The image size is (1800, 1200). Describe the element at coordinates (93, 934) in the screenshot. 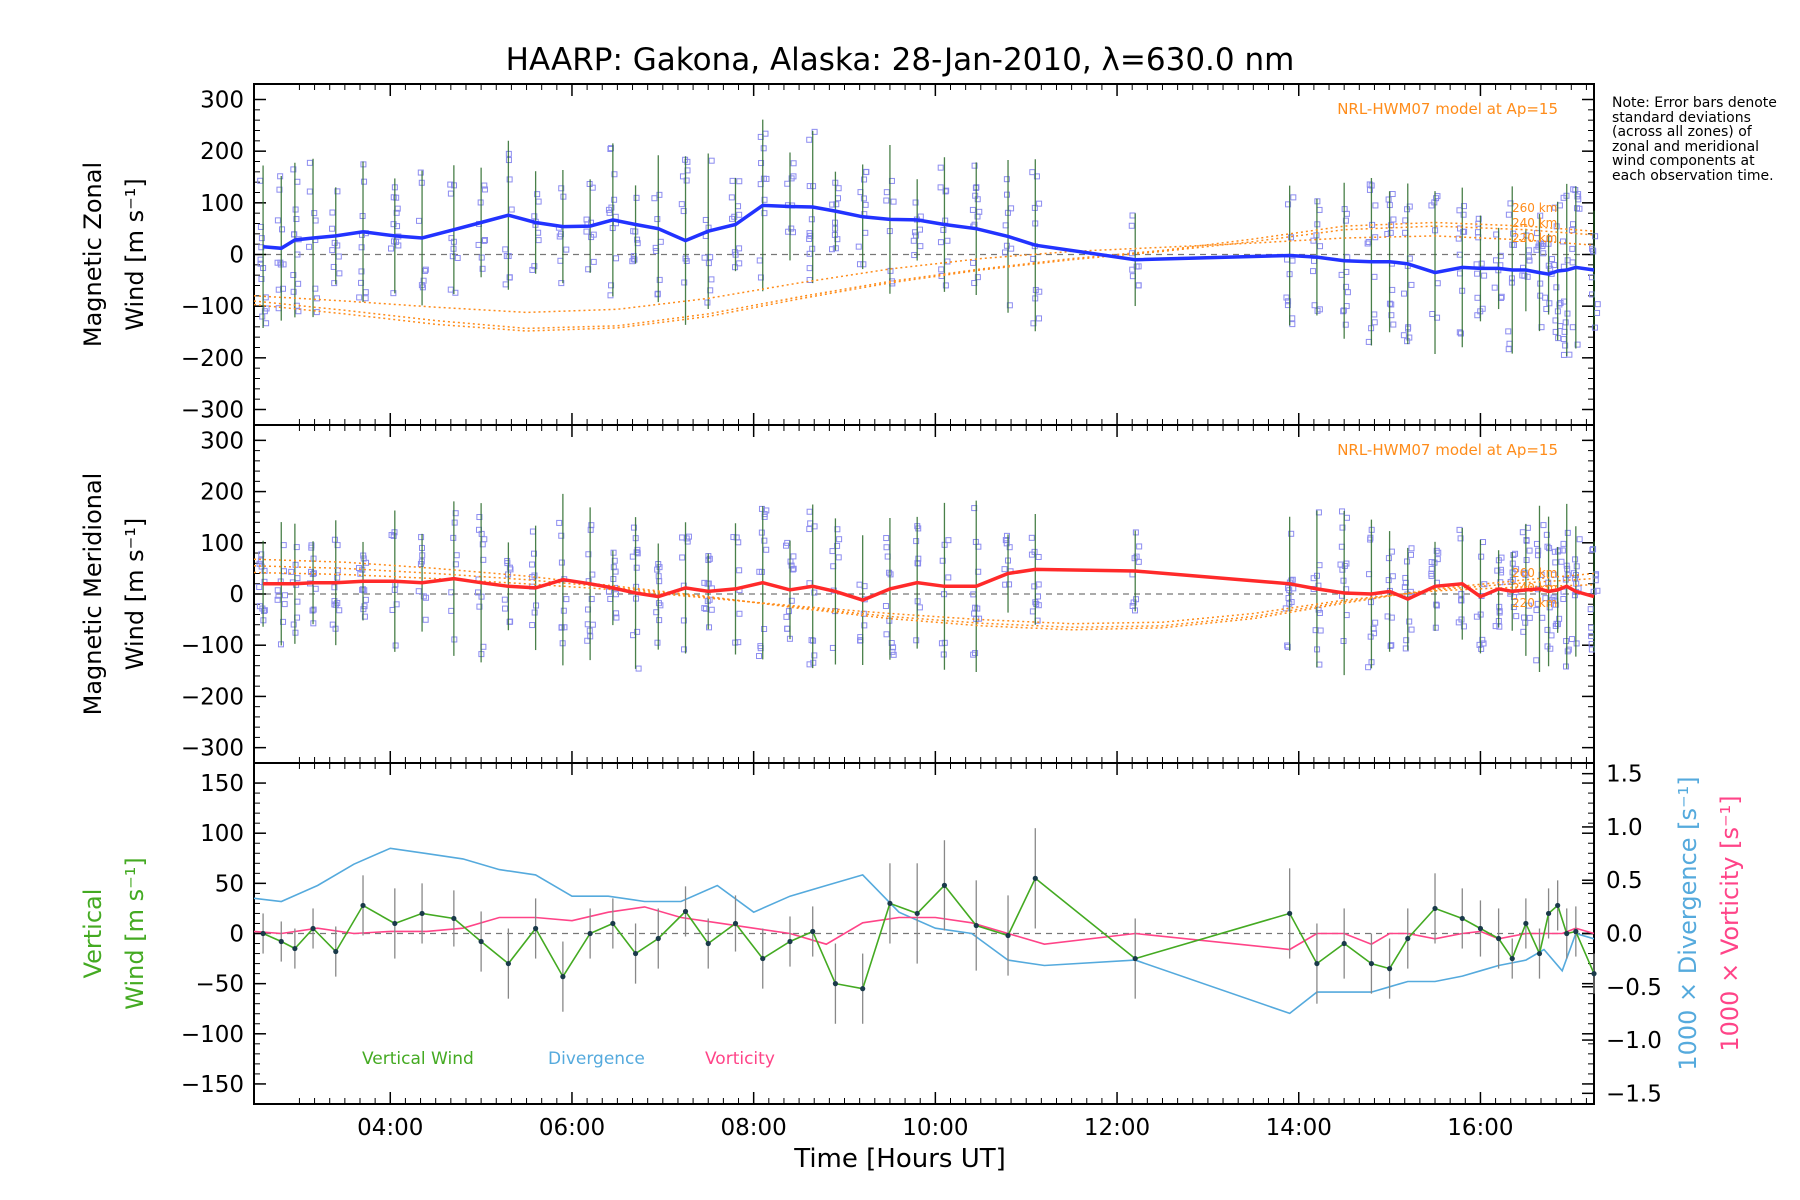

I see `y-axis-label-line1: Vertical` at that location.